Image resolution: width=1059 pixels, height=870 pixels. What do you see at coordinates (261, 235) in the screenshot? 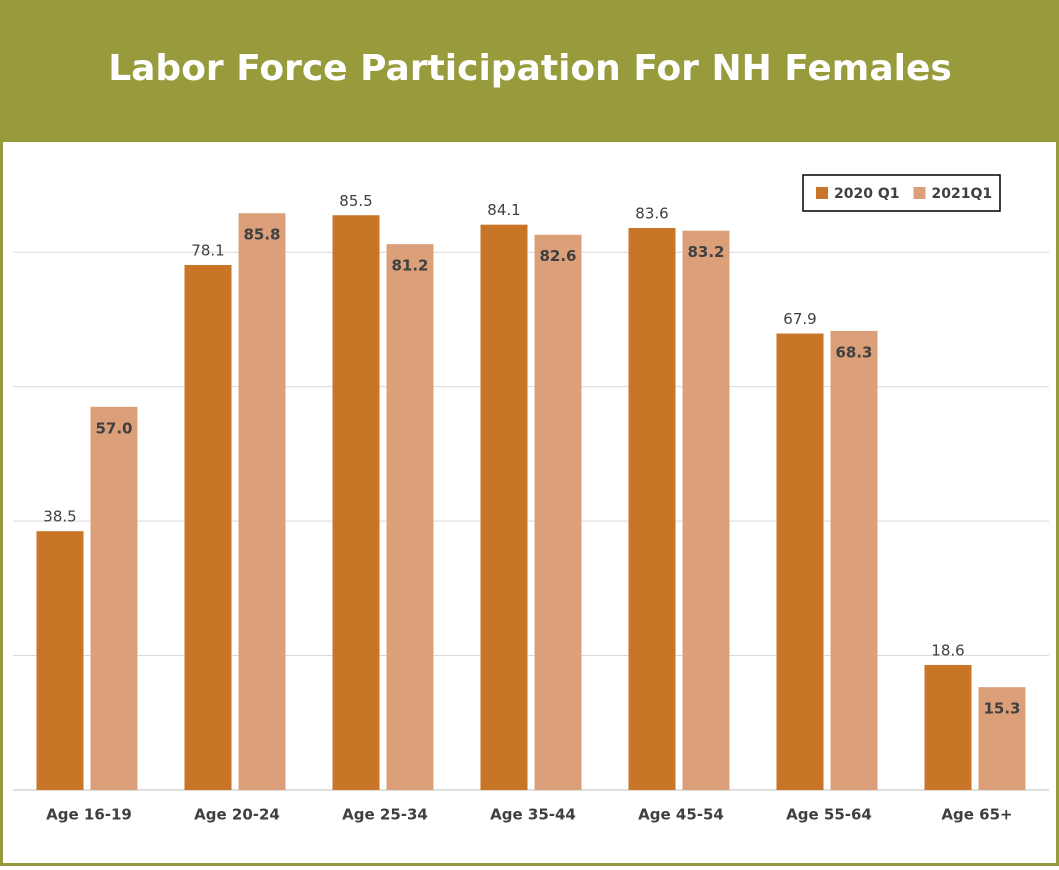
I see `value-label: 85.8` at bounding box center [261, 235].